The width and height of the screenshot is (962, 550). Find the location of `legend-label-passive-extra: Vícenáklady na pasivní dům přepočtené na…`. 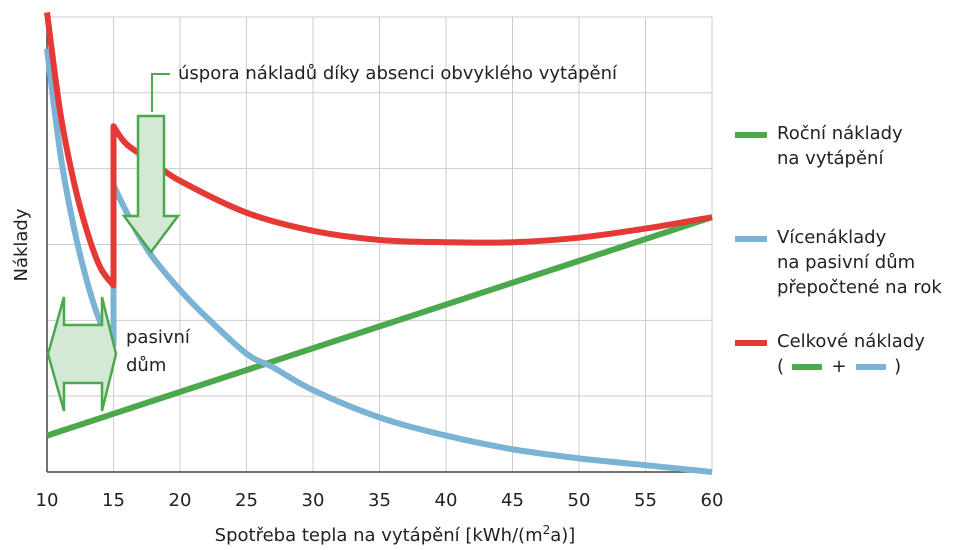

legend-label-passive-extra: Vícenáklady na pasivní dům přepočtené na… is located at coordinates (869, 262).